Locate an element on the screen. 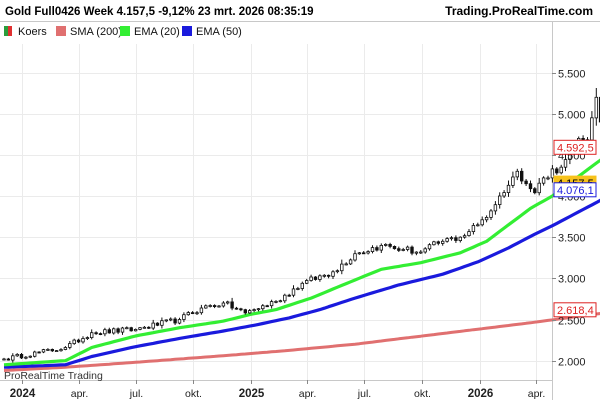 The width and height of the screenshot is (600, 400). x-tick-label: 2026 is located at coordinates (481, 394).